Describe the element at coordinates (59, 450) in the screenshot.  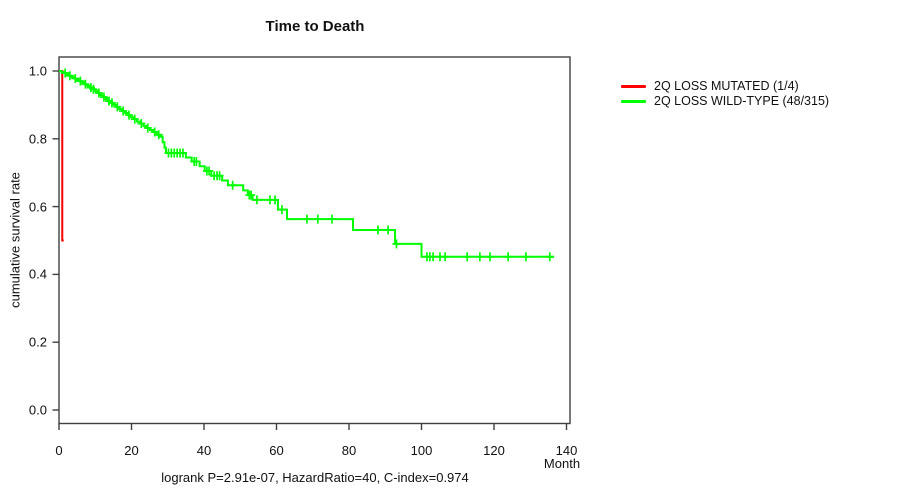
I see `x-tick-label: 0` at that location.